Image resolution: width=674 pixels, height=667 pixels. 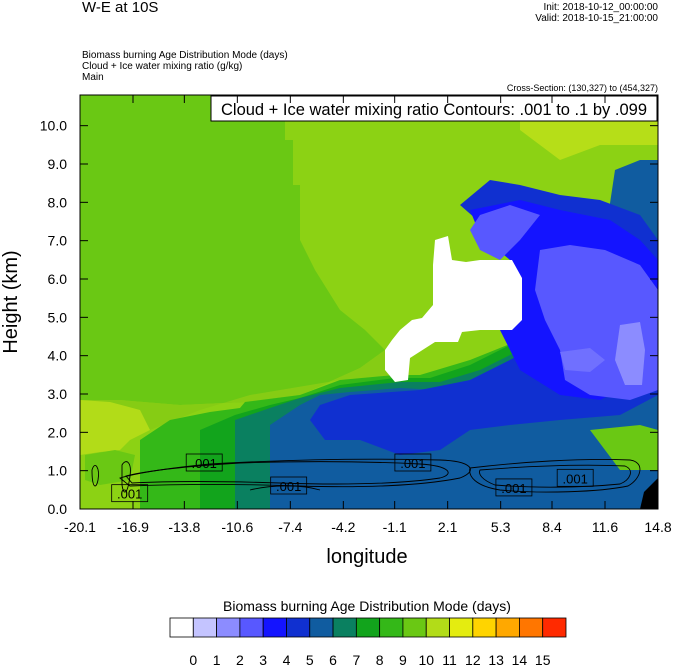 I want to click on contour-labels: .001 .001 .001 .001 .001 .001, so click(x=352, y=478).